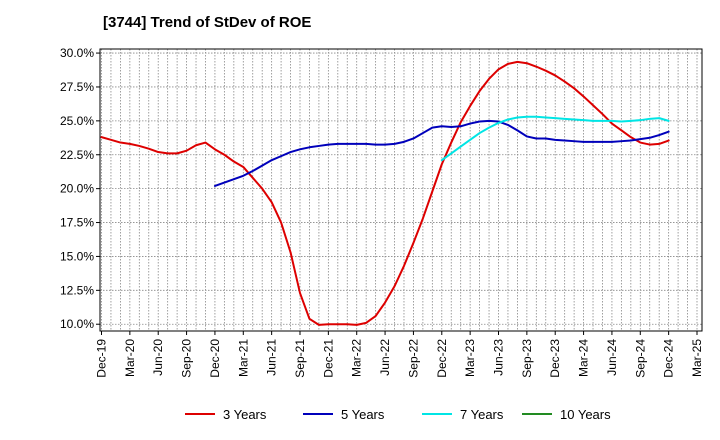  What do you see at coordinates (585, 414) in the screenshot?
I see `legend-label: 10 Years` at bounding box center [585, 414].